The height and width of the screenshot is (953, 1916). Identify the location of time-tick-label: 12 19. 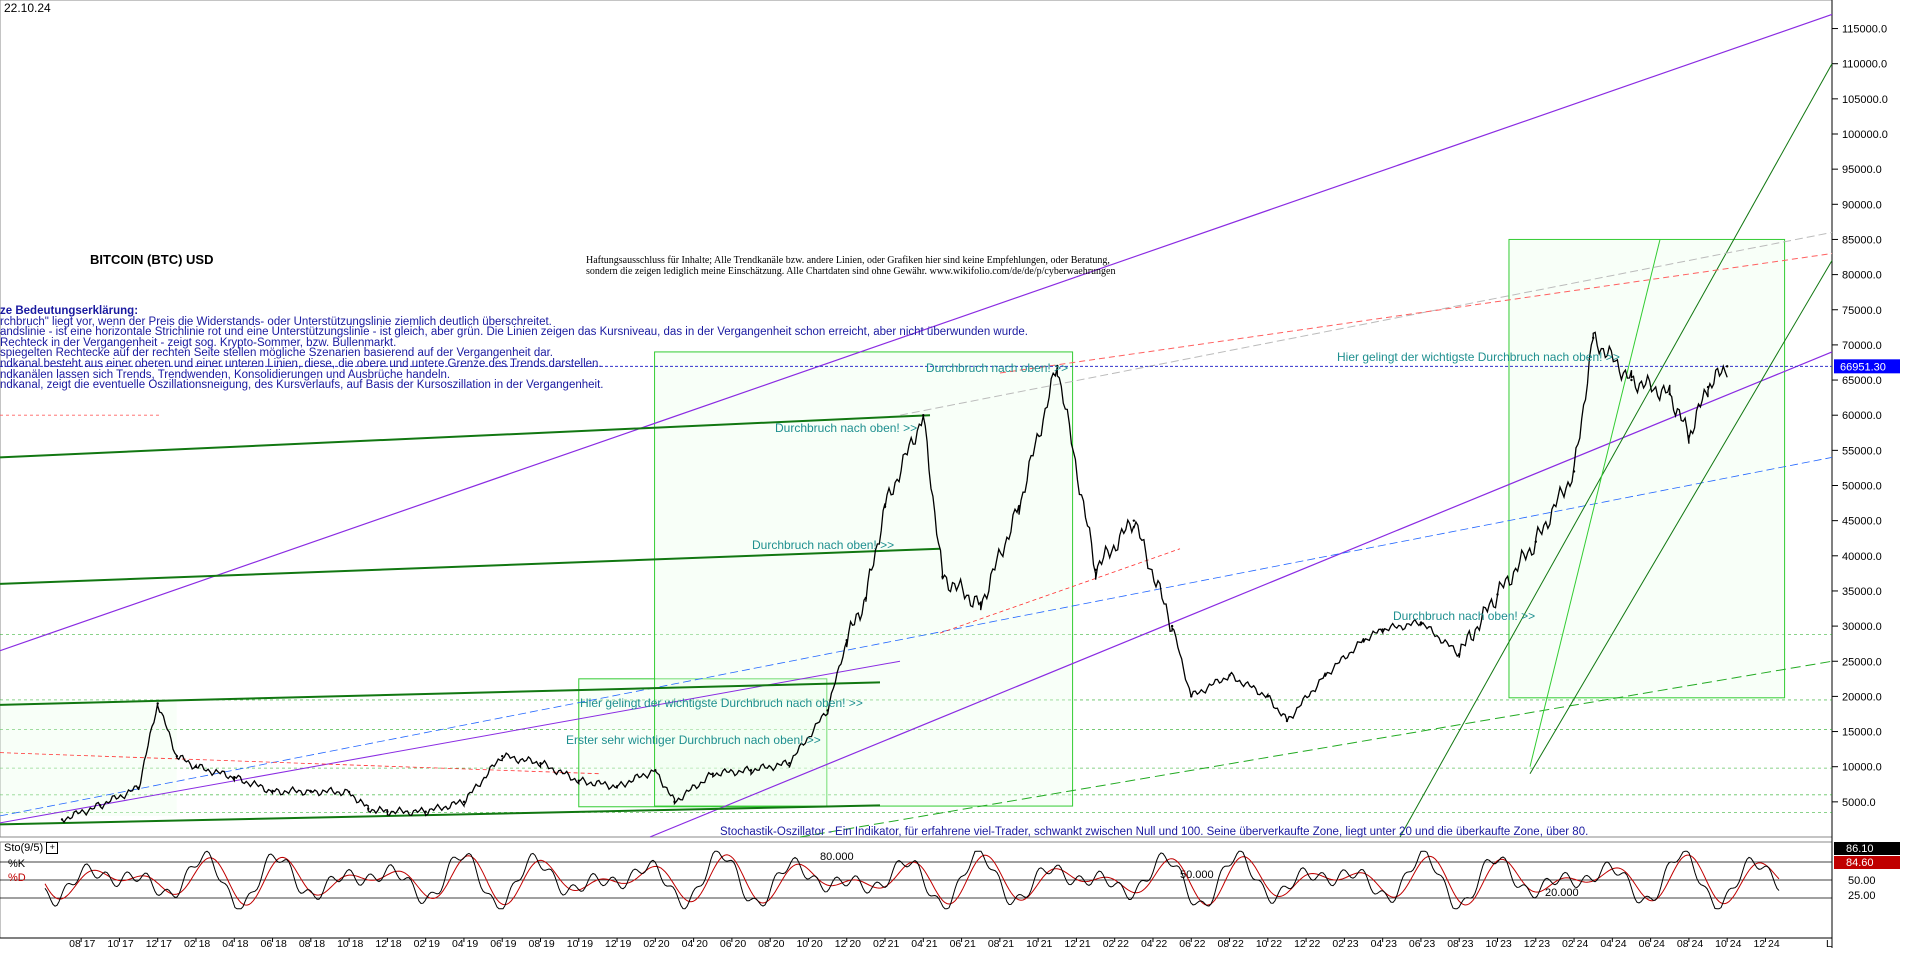
(618, 943).